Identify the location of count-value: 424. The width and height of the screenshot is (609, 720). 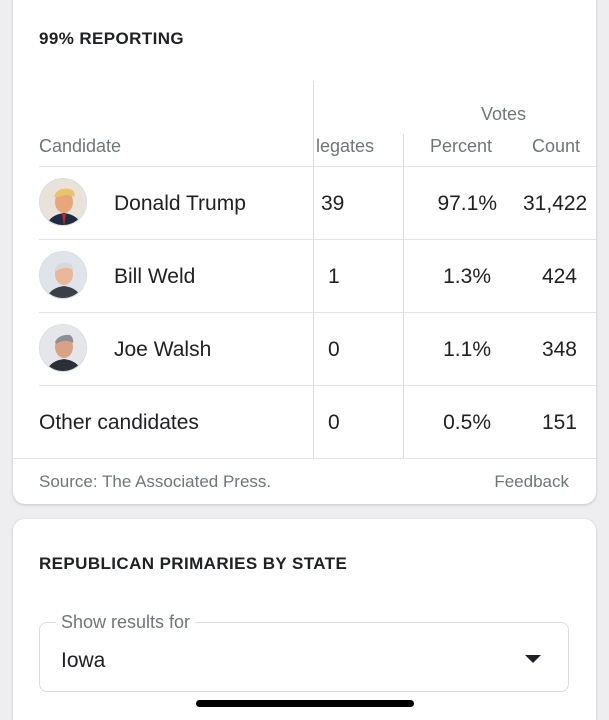
(559, 276).